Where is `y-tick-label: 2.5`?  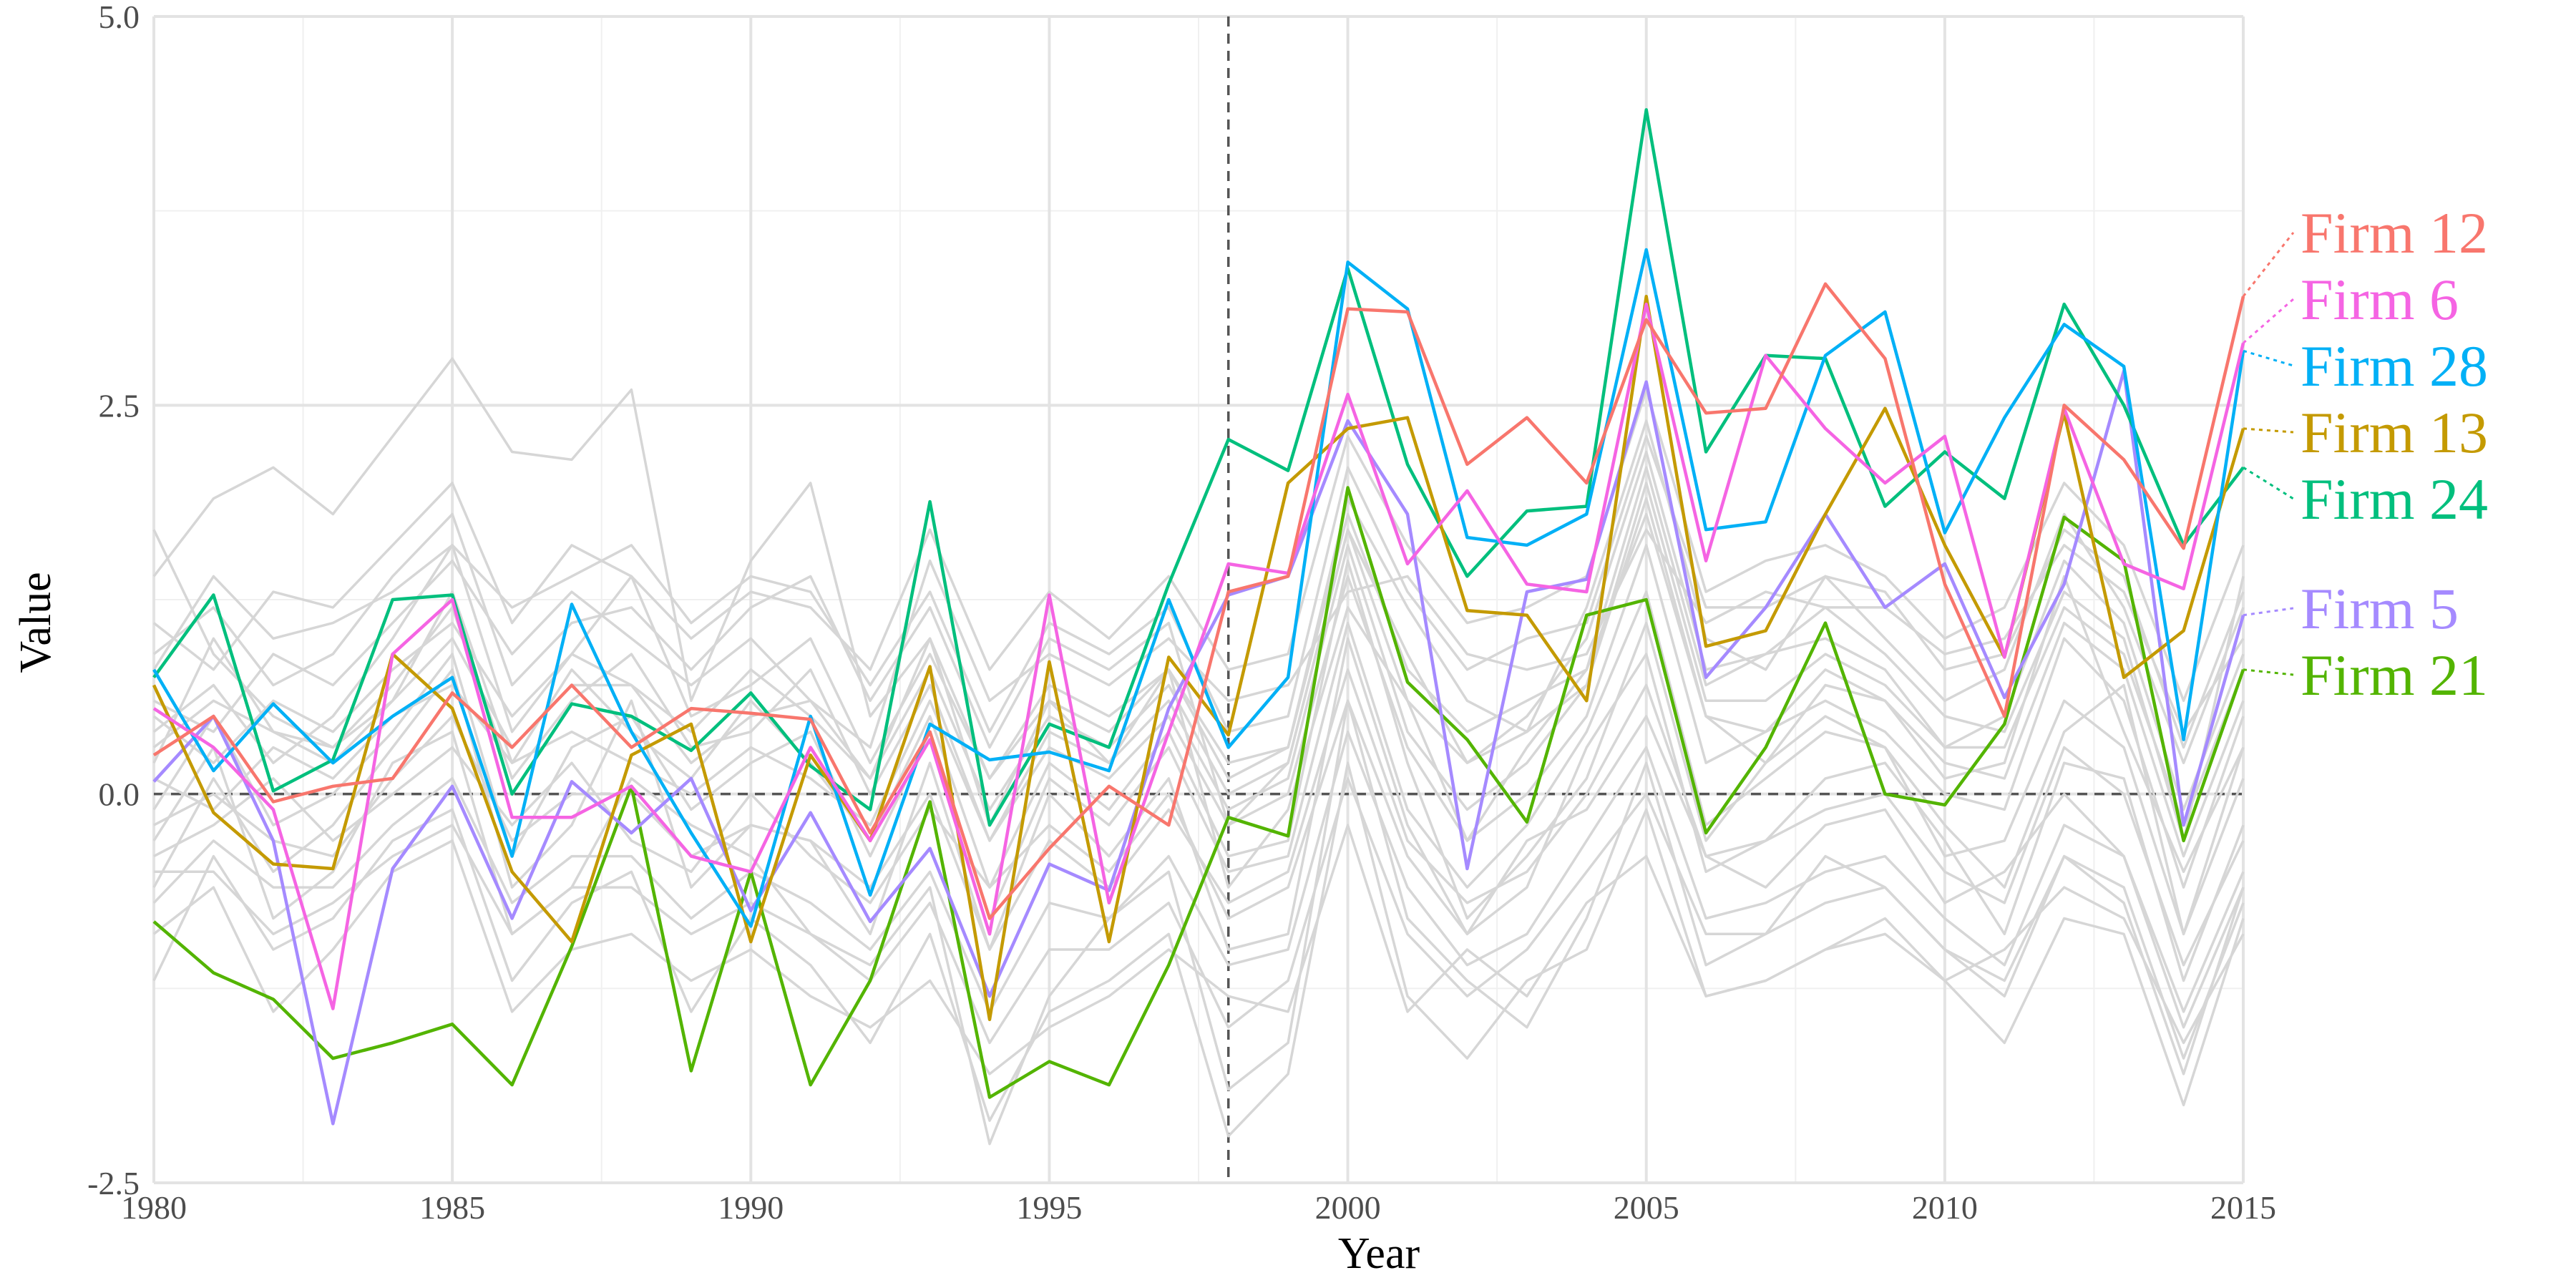
y-tick-label: 2.5 is located at coordinates (119, 405).